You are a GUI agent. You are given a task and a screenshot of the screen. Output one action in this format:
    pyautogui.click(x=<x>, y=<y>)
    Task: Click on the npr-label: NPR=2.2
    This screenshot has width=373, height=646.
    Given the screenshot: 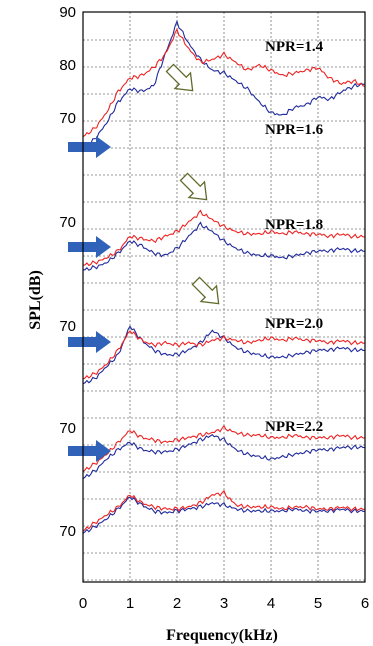 What is the action you would take?
    pyautogui.click(x=294, y=427)
    